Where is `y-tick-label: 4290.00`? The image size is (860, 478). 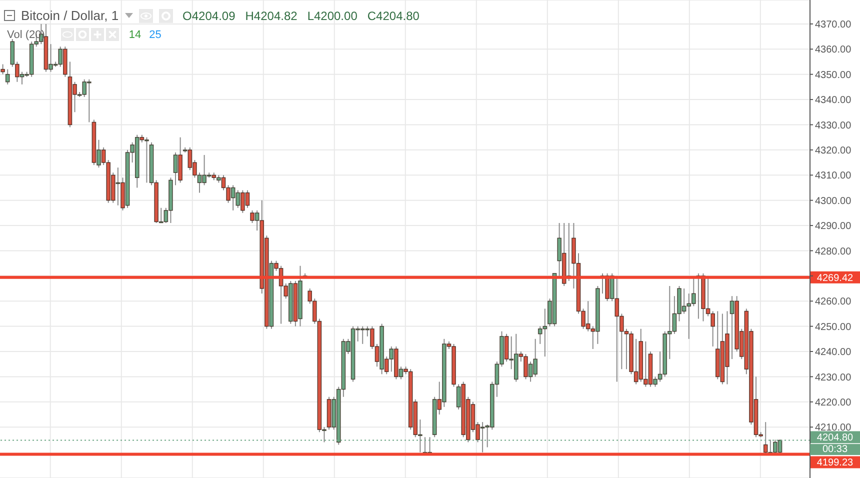 y-tick-label: 4290.00 is located at coordinates (833, 226).